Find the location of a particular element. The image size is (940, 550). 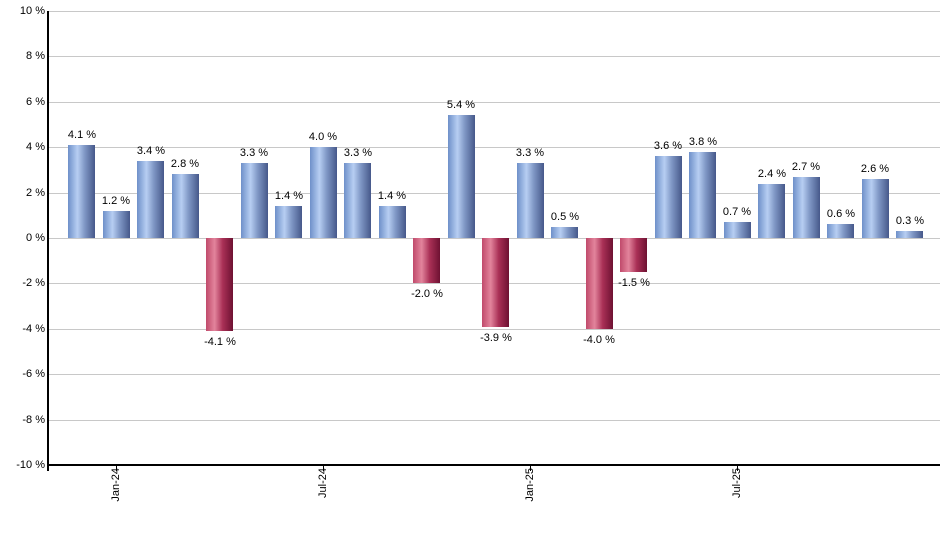

bar-value-label: 4.0 % is located at coordinates (323, 137).